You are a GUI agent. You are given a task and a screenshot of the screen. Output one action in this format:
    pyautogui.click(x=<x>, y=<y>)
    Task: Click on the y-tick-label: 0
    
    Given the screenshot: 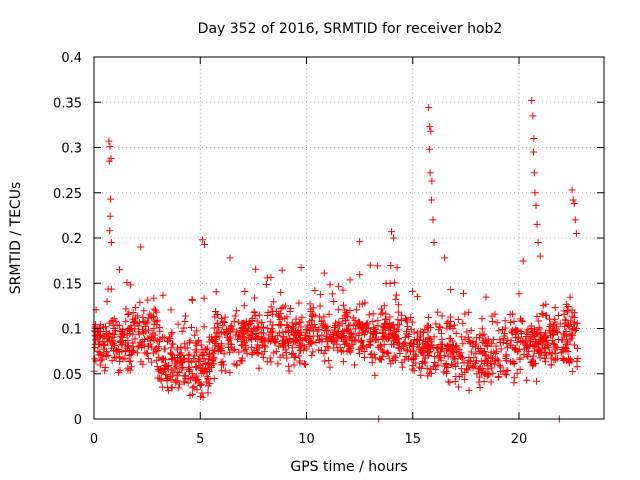 What is the action you would take?
    pyautogui.click(x=78, y=420)
    